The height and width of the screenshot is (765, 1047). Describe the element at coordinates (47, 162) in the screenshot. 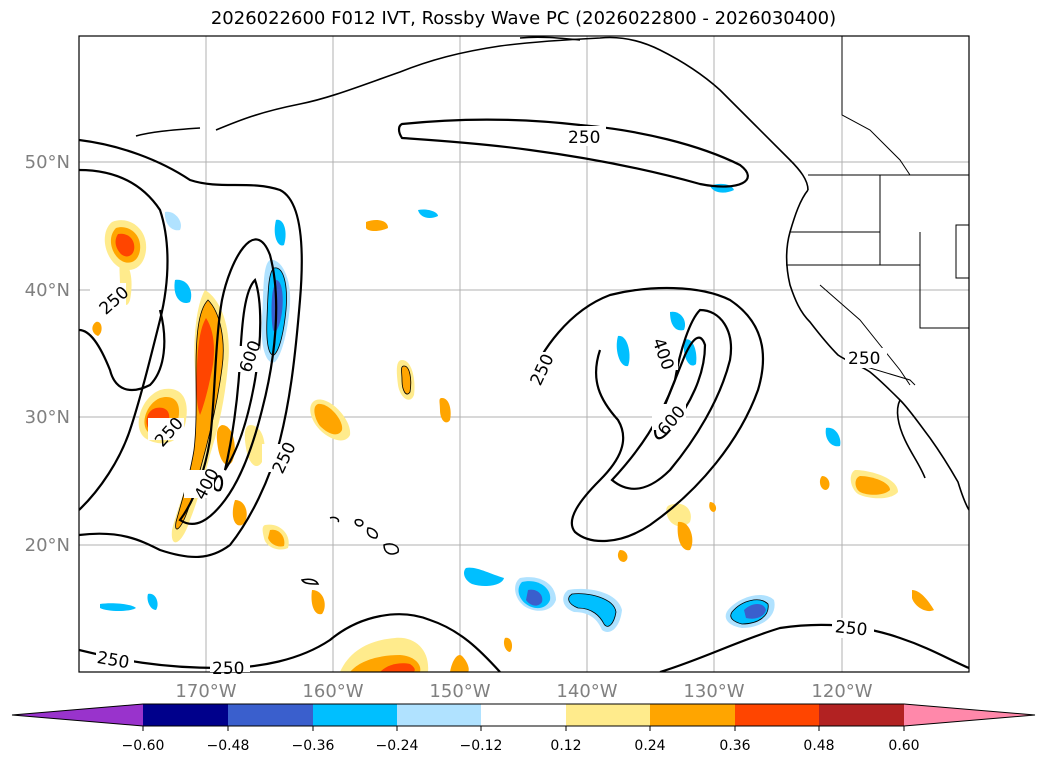

I see `lat-label: 50°N` at that location.